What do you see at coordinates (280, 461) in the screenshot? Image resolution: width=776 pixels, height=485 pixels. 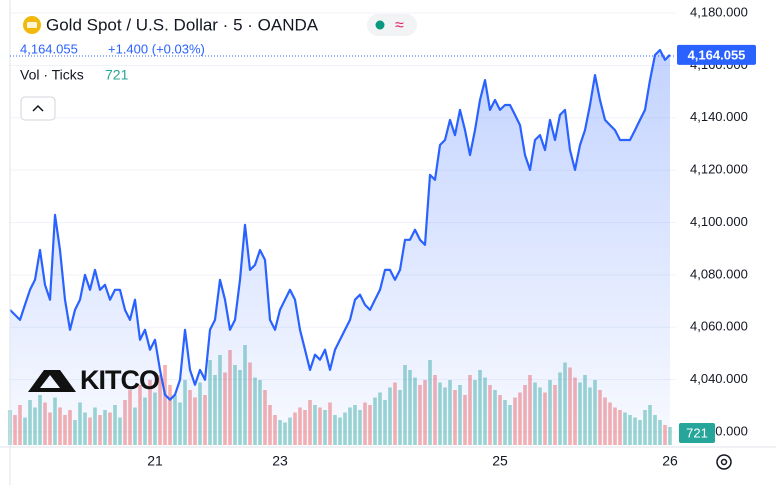 I see `x-tick-label: 23` at bounding box center [280, 461].